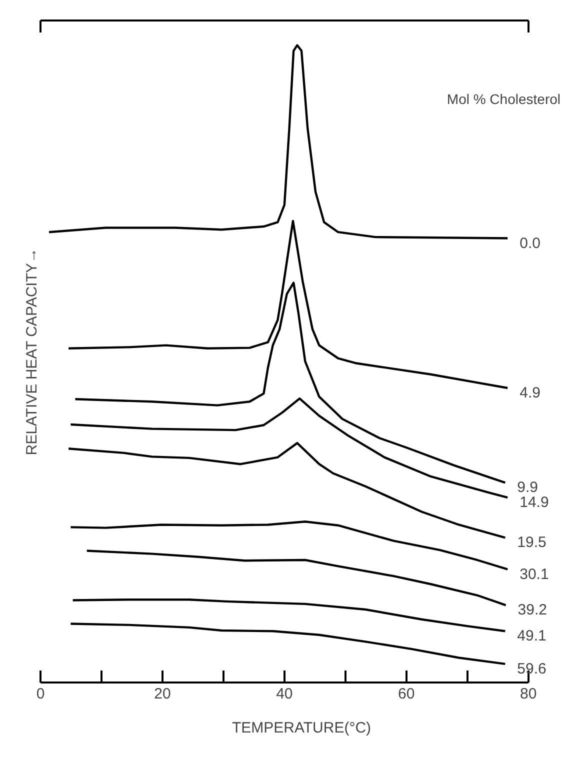 Image resolution: width=564 pixels, height=772 pixels. I want to click on series-label: 4.9, so click(530, 393).